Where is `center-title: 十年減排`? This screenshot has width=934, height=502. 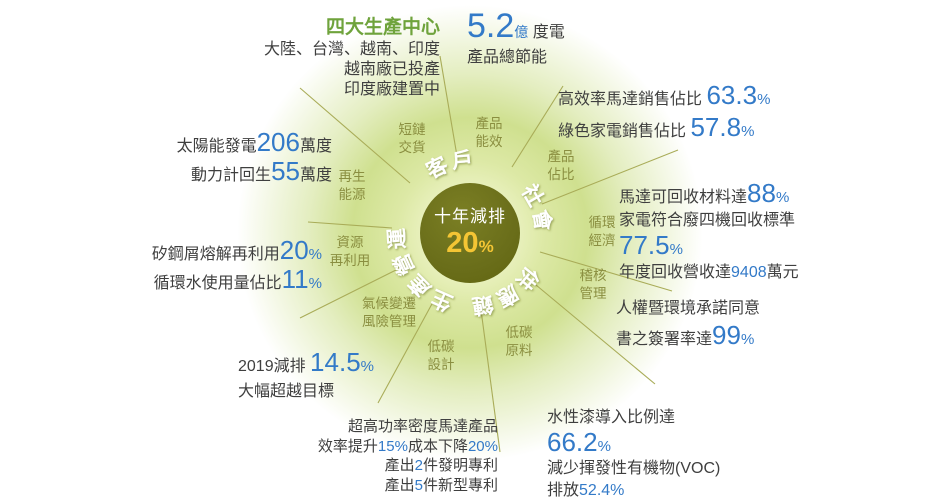 center-title: 十年減排 is located at coordinates (470, 217).